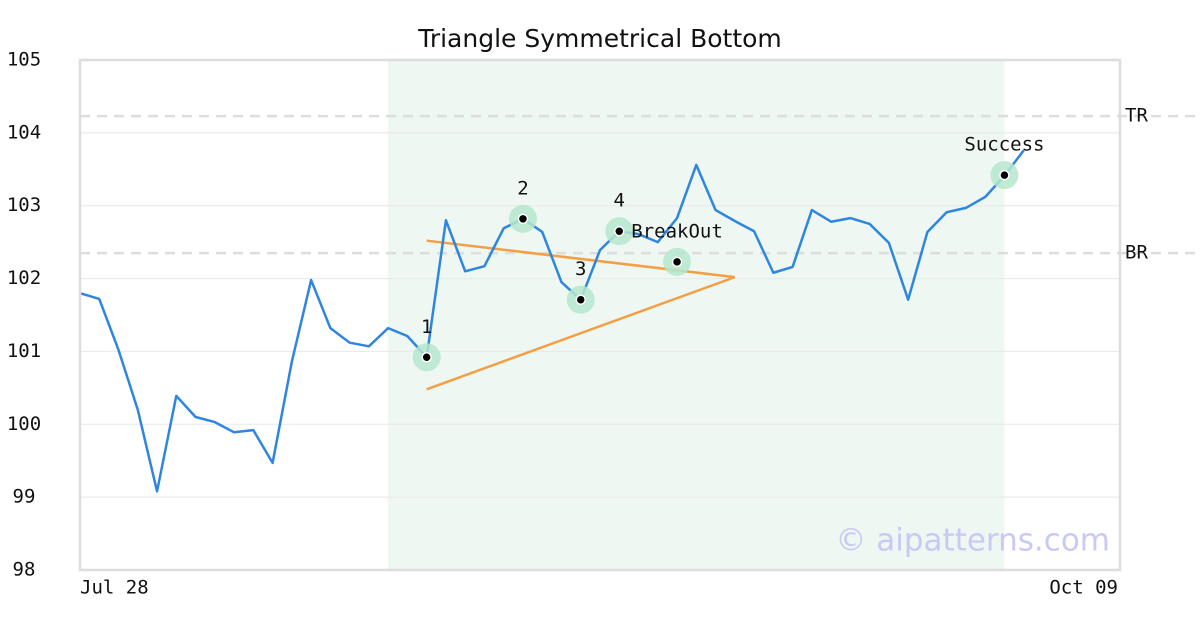 This screenshot has height=630, width=1200. What do you see at coordinates (1136, 116) in the screenshot?
I see `reference-label: TR` at bounding box center [1136, 116].